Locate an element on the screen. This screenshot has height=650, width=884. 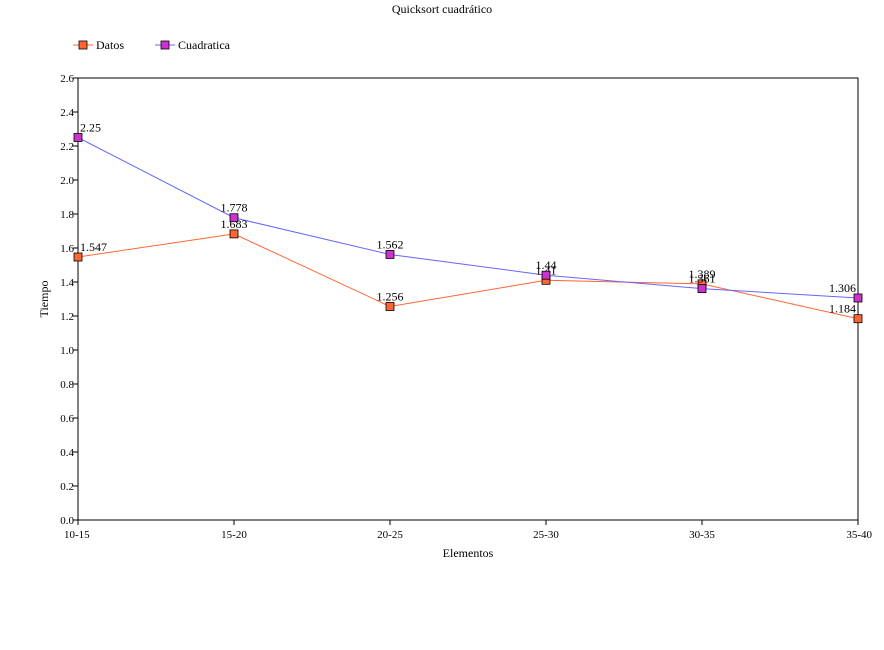
data-label-datos: 1.547 is located at coordinates (93, 247).